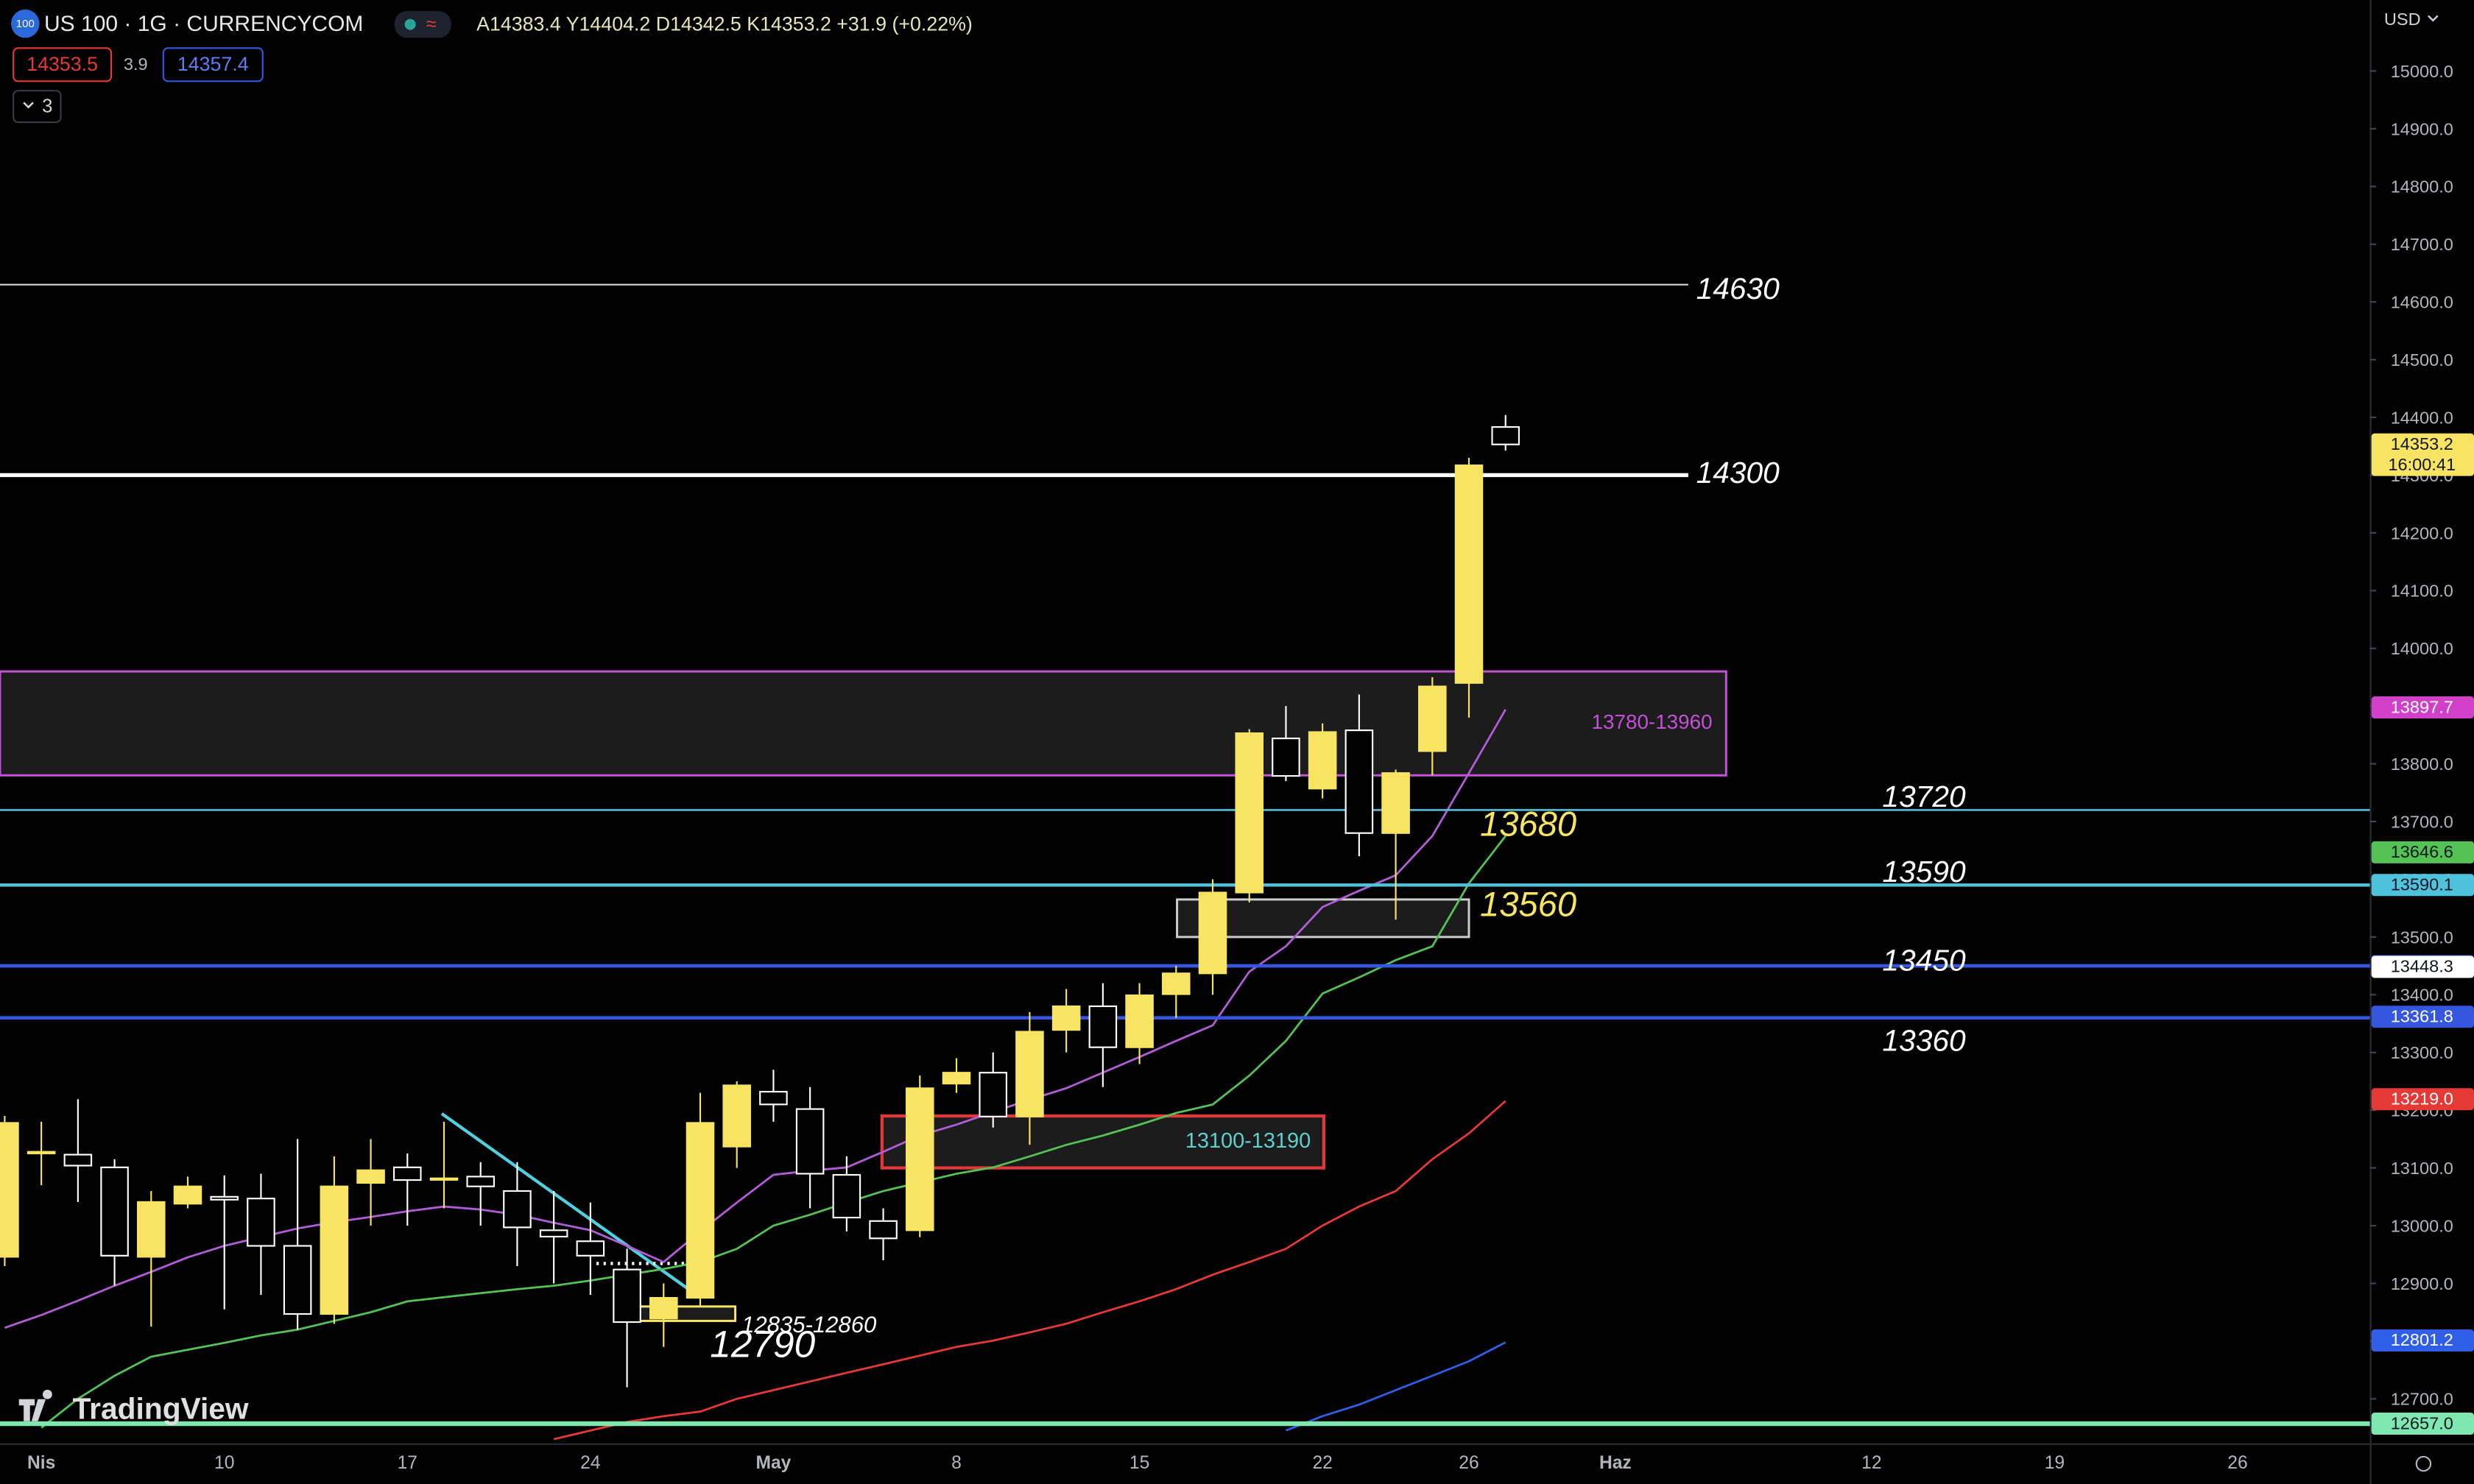 The height and width of the screenshot is (1484, 2474). What do you see at coordinates (1396, 1386) in the screenshot?
I see `moving-average` at bounding box center [1396, 1386].